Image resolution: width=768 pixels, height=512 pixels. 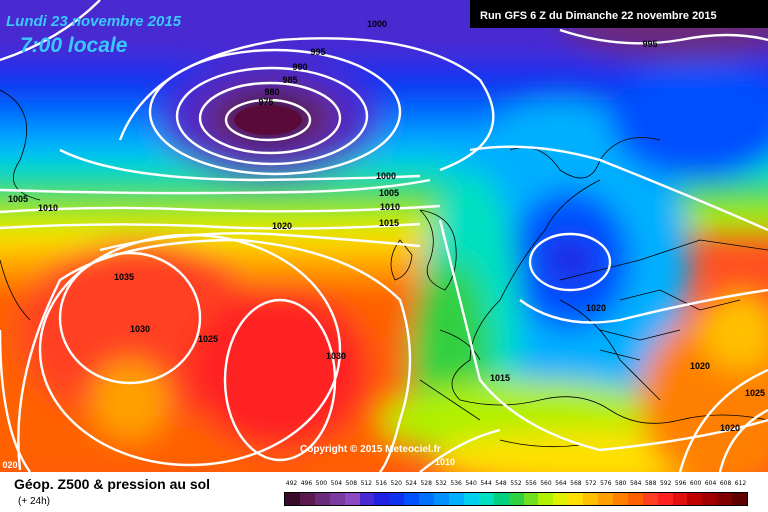 What do you see at coordinates (306, 483) in the screenshot?
I see `color-scale-value: 496` at bounding box center [306, 483].